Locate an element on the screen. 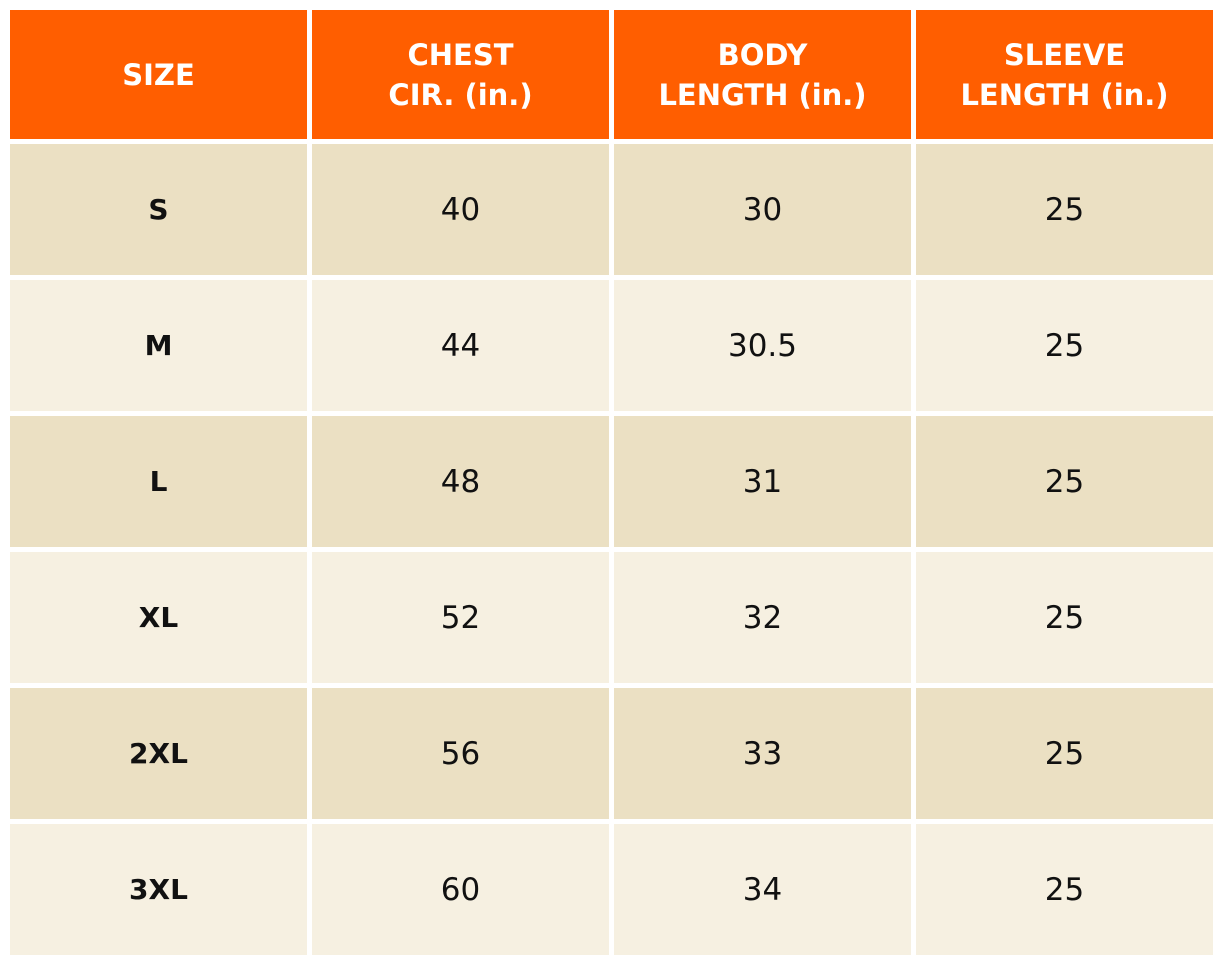 The height and width of the screenshot is (960, 1223). measurement-cell: 48 is located at coordinates (460, 481).